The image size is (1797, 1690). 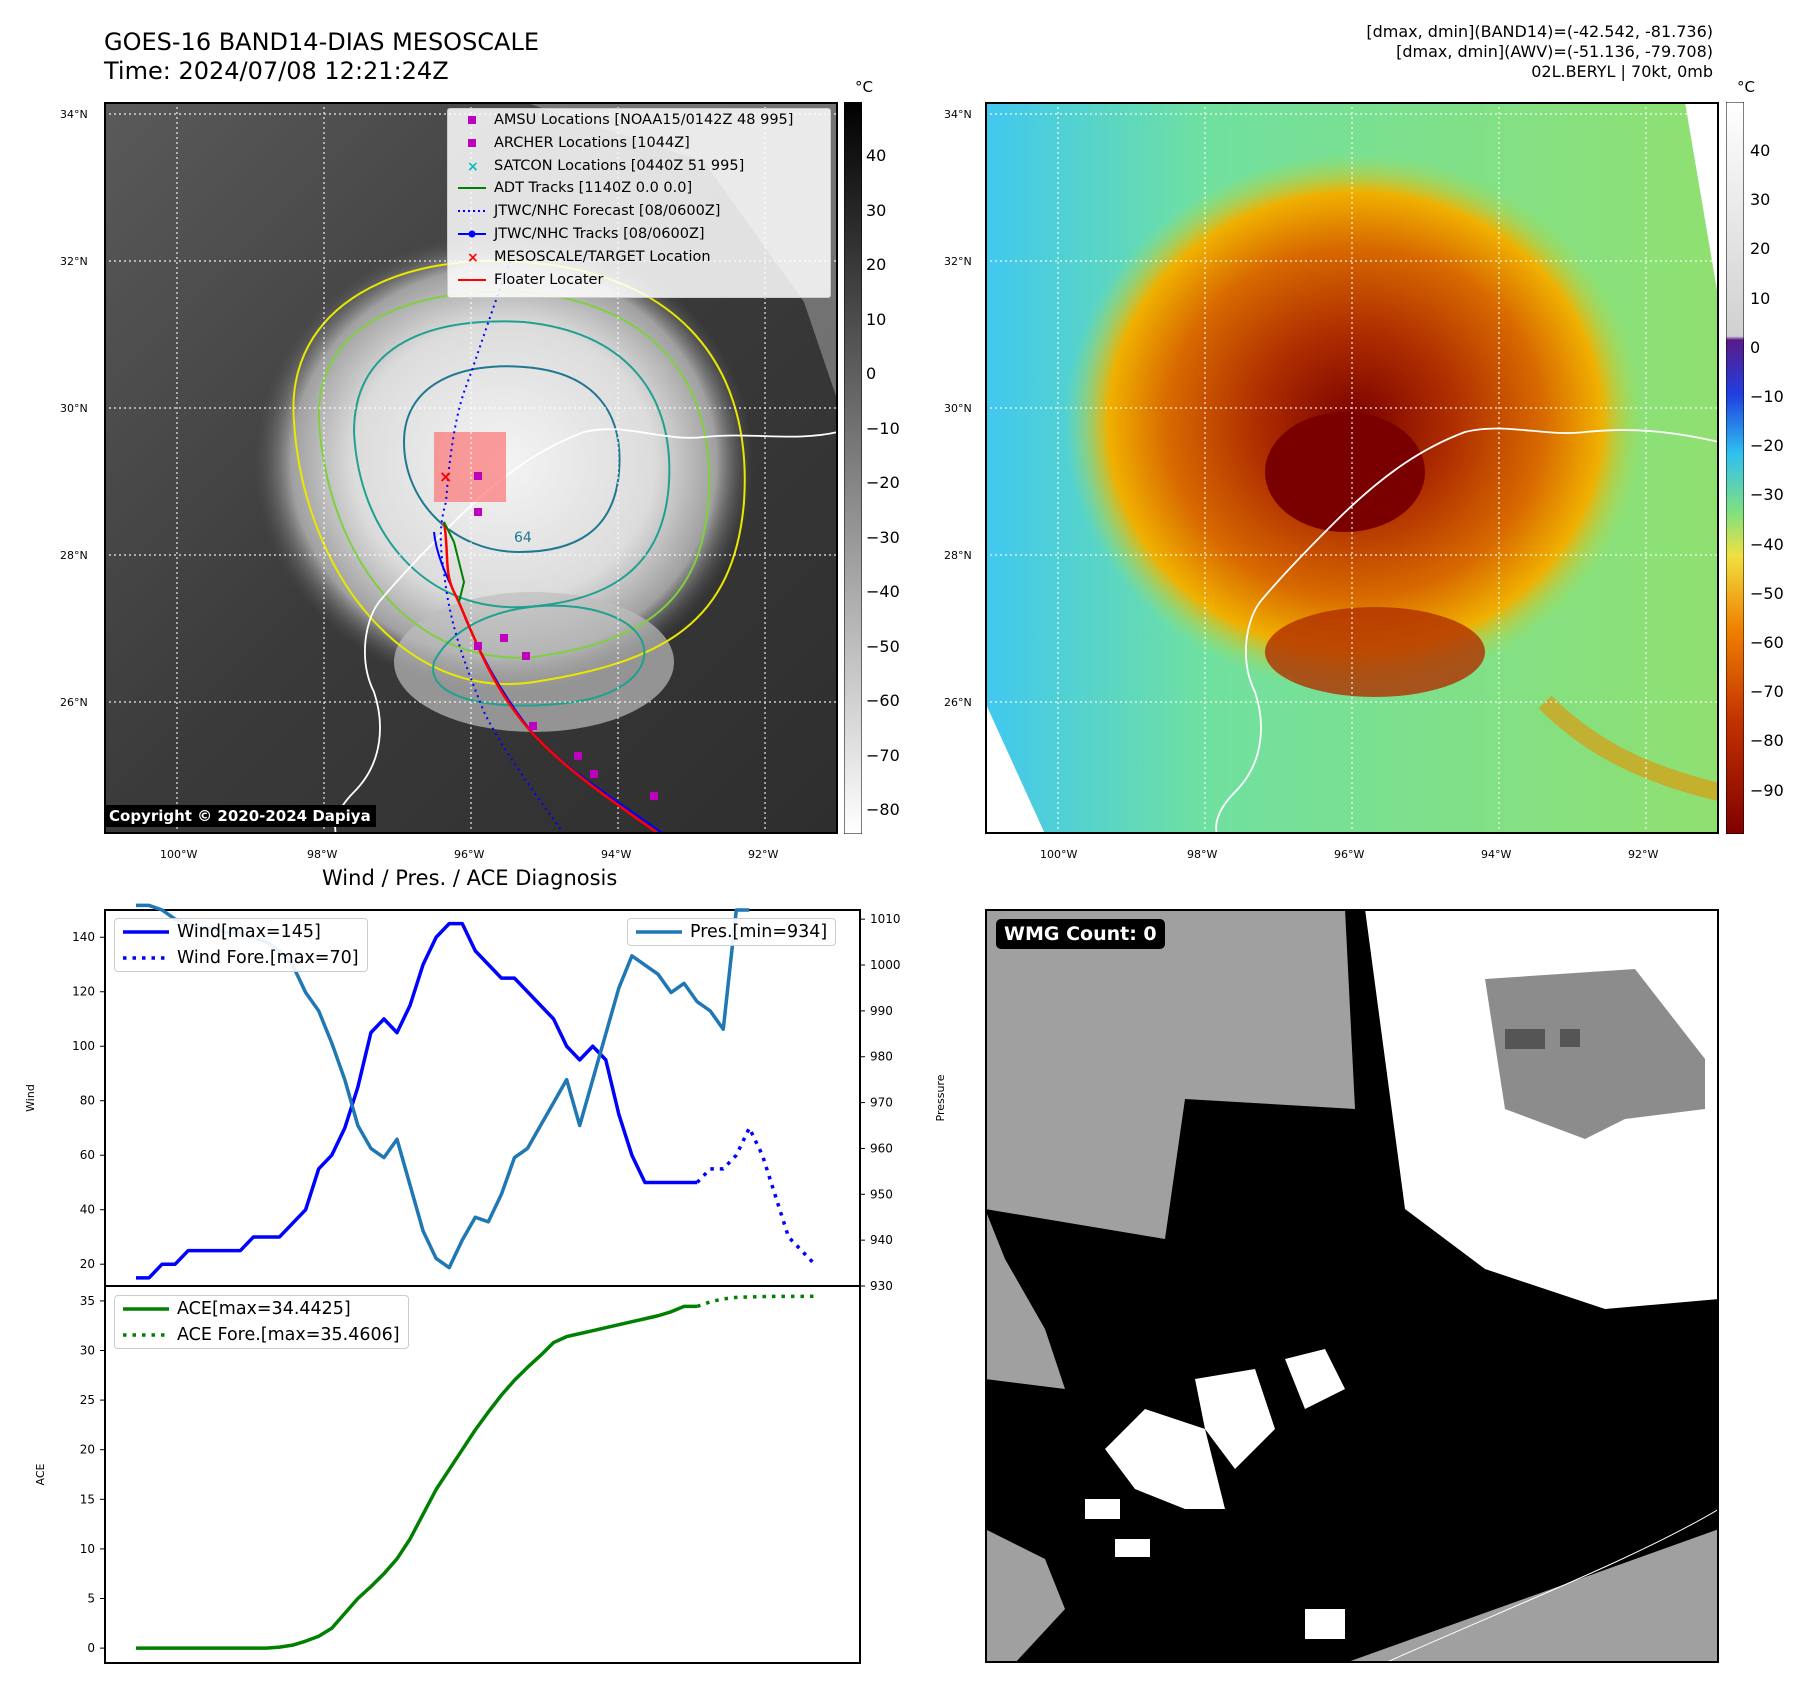 I want to click on wind-ytick-label: 100, so click(x=83, y=1046).